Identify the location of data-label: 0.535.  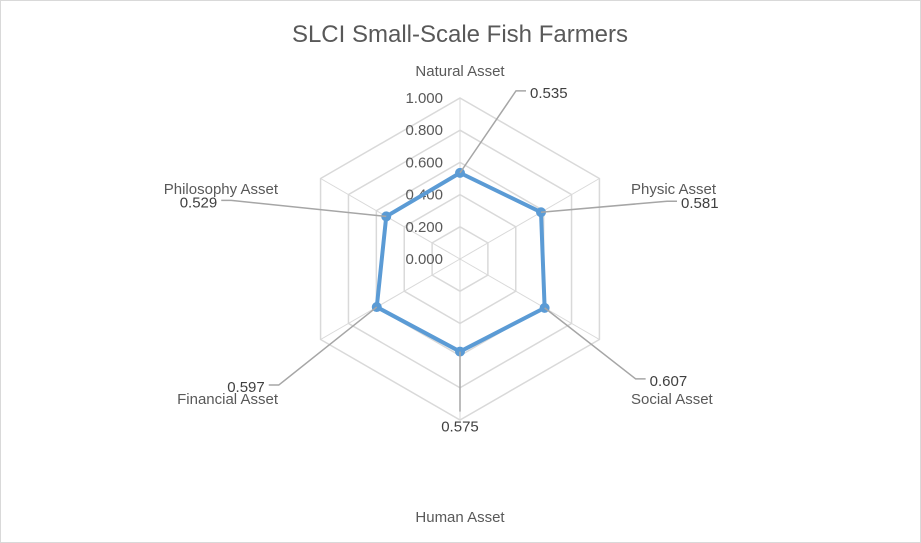
(549, 93).